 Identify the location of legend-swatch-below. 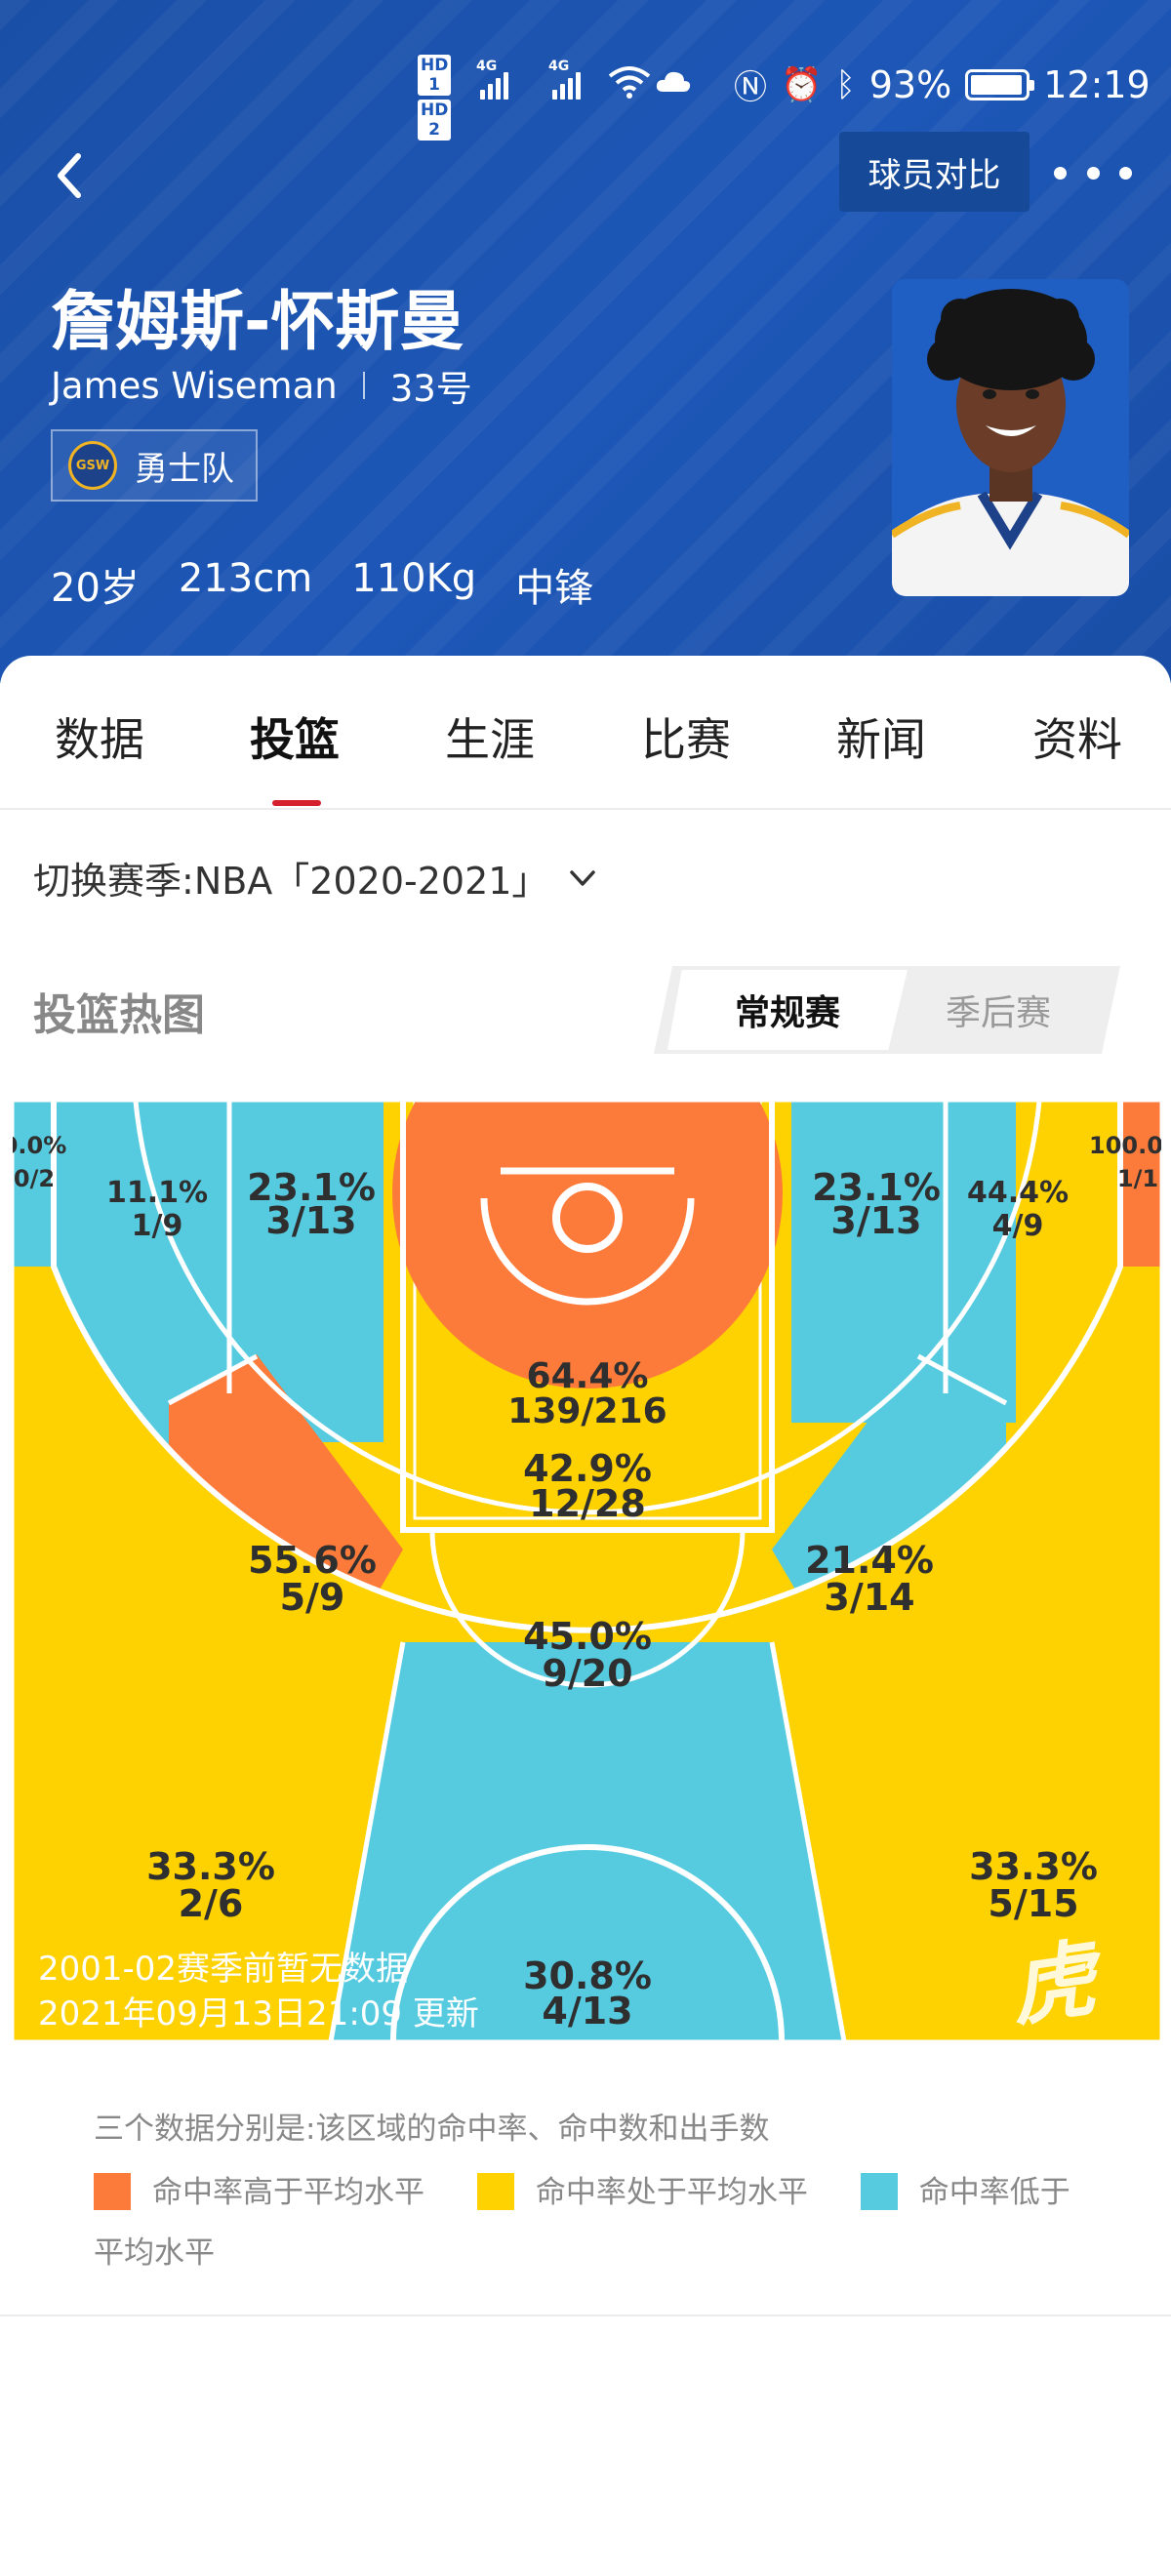
(879, 2191).